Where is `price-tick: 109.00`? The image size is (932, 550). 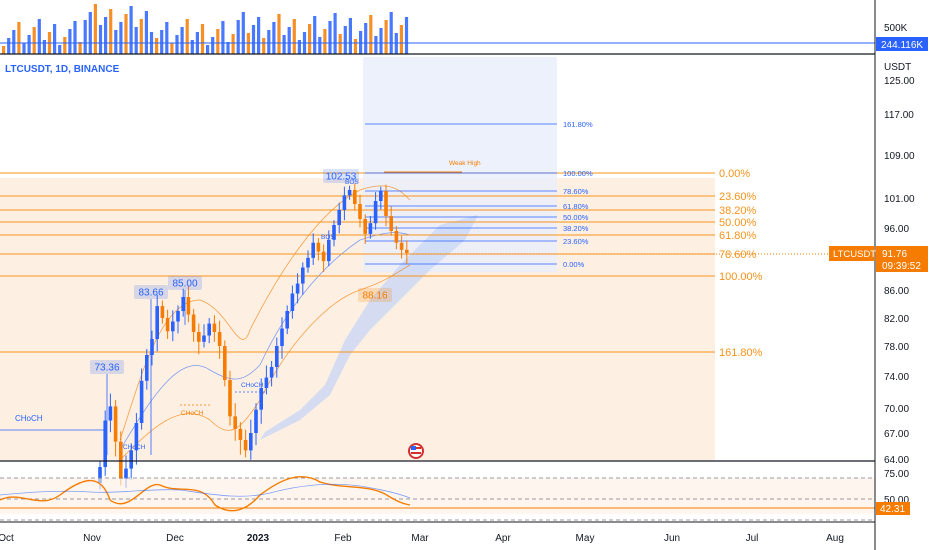 price-tick: 109.00 is located at coordinates (899, 156).